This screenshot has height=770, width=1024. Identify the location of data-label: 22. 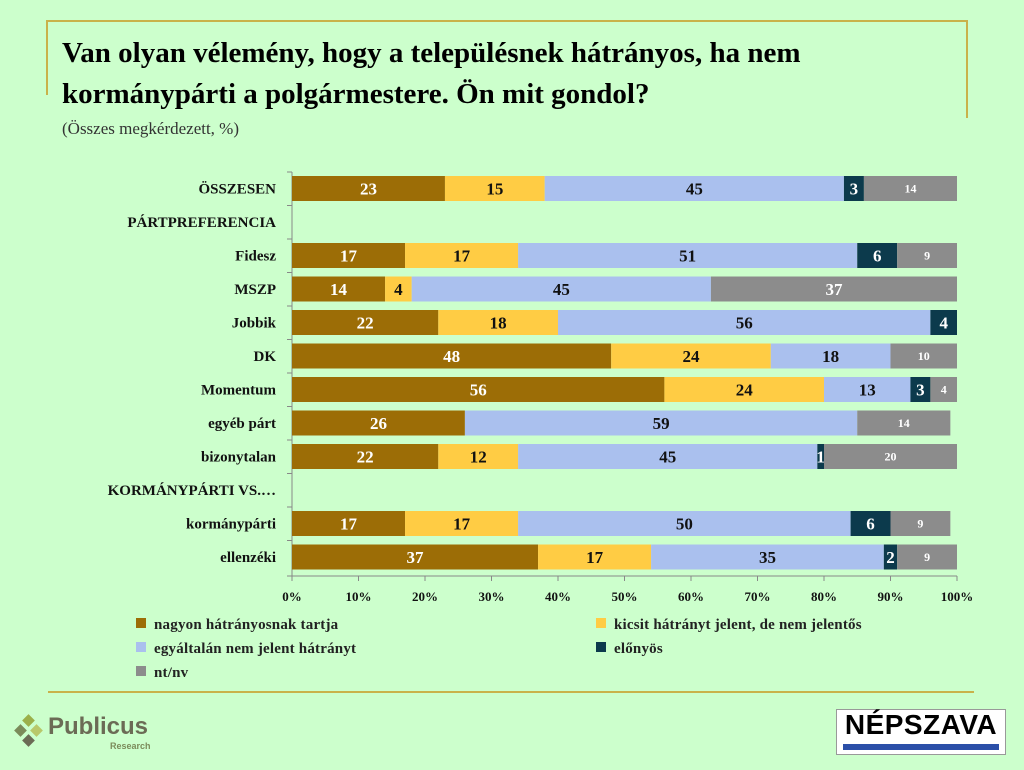
(365, 323).